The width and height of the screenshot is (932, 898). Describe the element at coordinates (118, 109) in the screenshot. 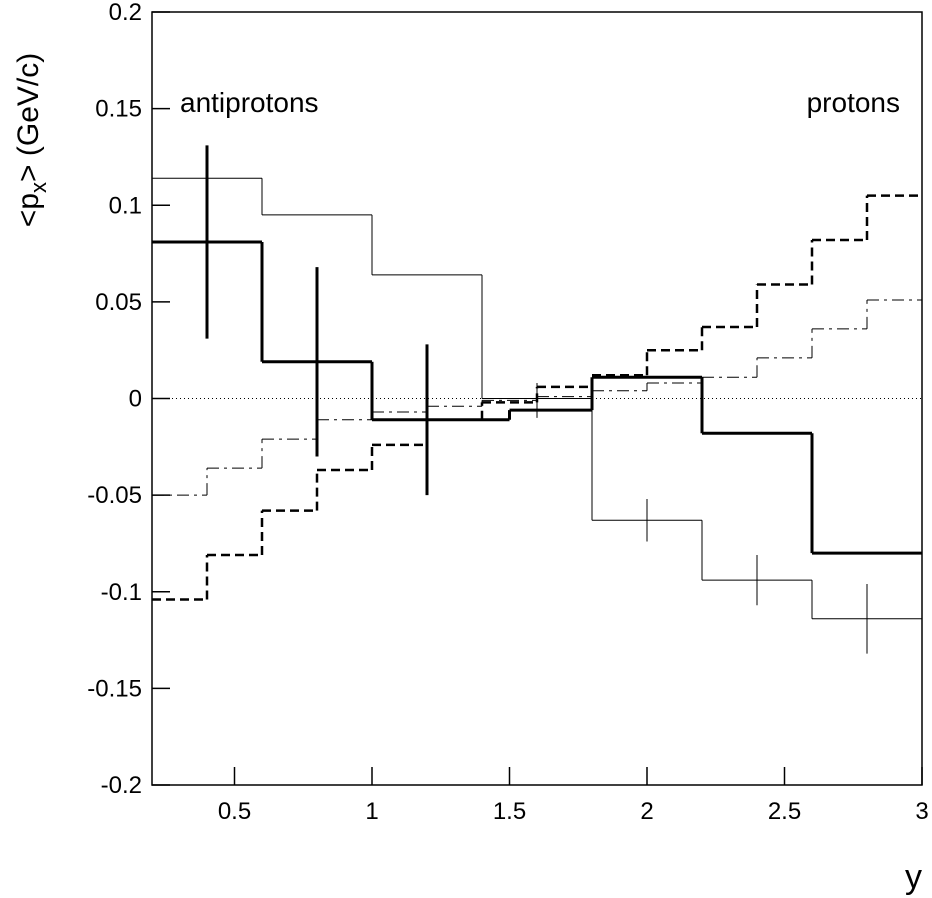

I see `y-tick-label: 0.15` at that location.